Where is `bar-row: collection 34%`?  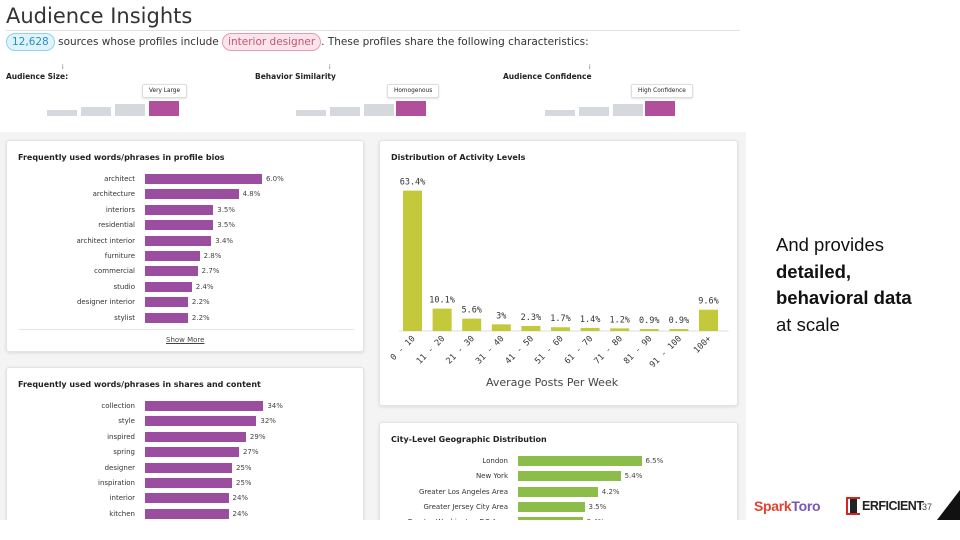
bar-row: collection 34% is located at coordinates (177, 406).